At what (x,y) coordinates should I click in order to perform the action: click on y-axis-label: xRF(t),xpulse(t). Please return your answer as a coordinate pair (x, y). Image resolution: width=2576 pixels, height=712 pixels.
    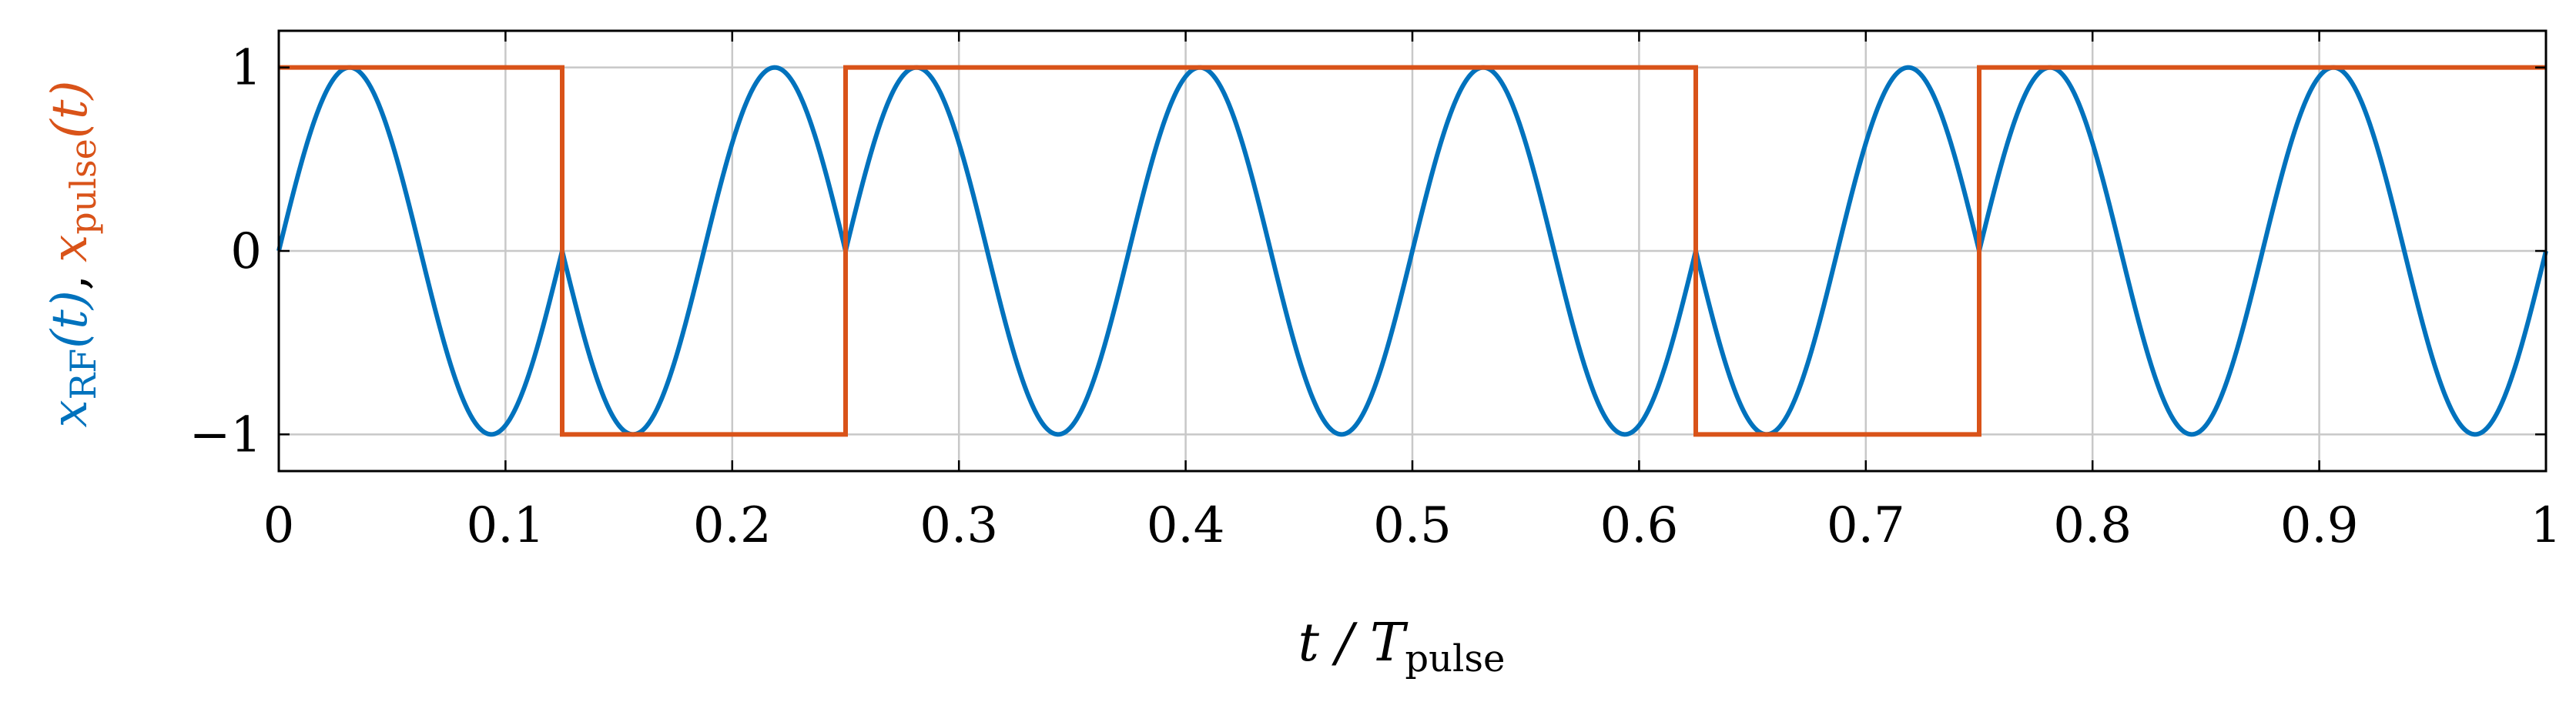
    Looking at the image, I should click on (73, 253).